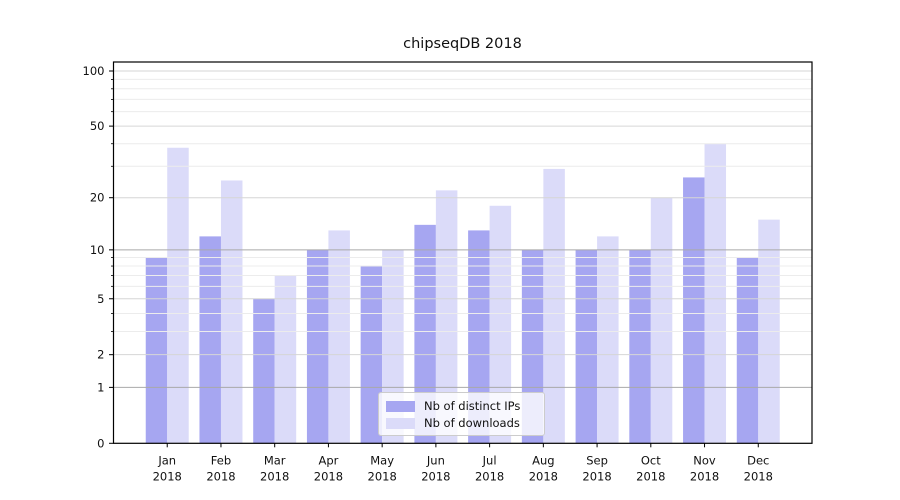 This screenshot has width=900, height=500. I want to click on chart-title: chipseqDB 2018, so click(462, 44).